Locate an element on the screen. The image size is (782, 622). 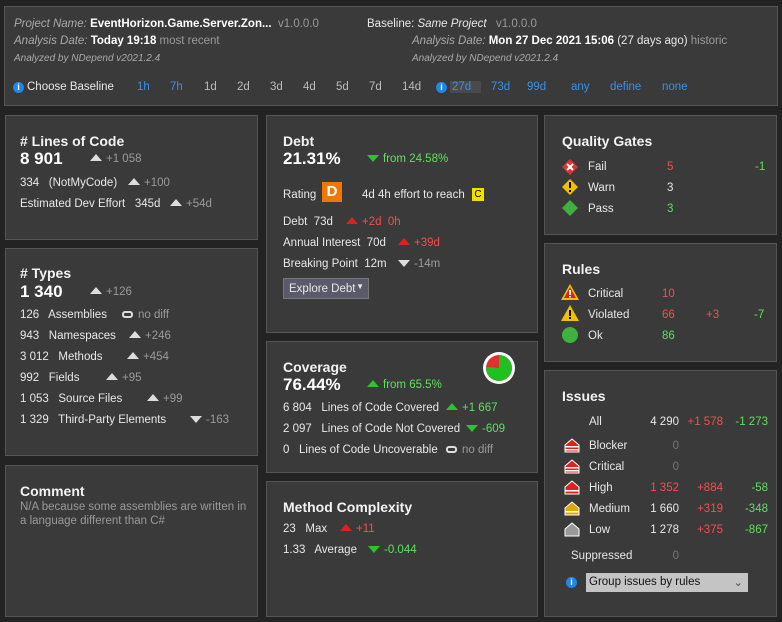
coverage-row: 2 097 Lines of Code Not Covered -609 is located at coordinates (394, 429).